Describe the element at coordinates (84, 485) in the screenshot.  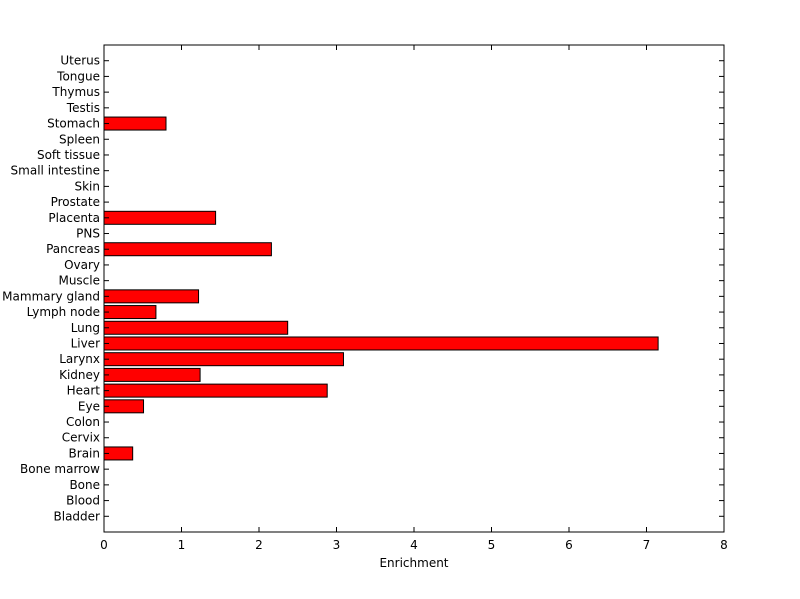
I see `y-tick-label: Bone` at that location.